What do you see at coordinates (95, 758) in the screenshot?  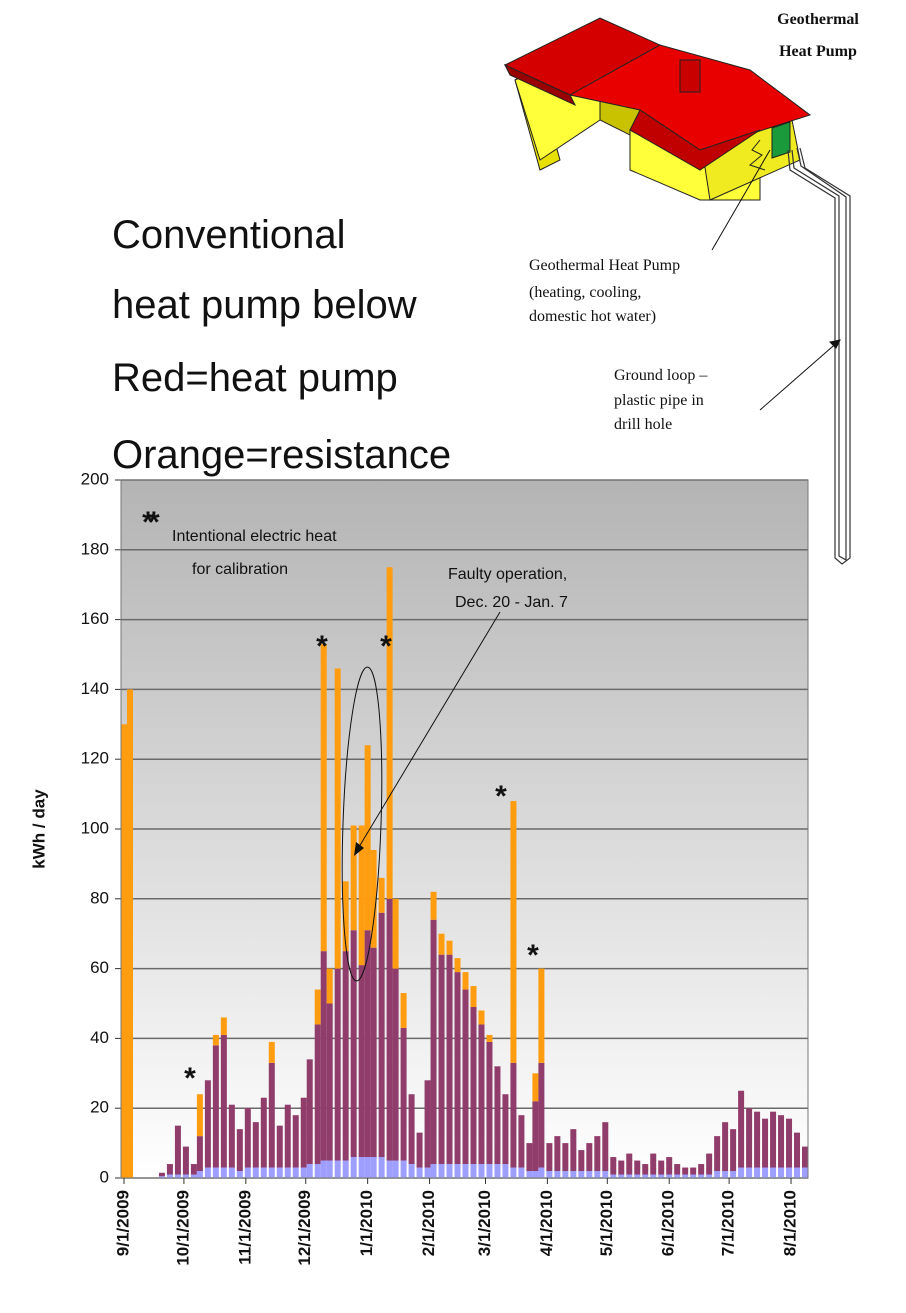 I see `y-tick-label: 120` at bounding box center [95, 758].